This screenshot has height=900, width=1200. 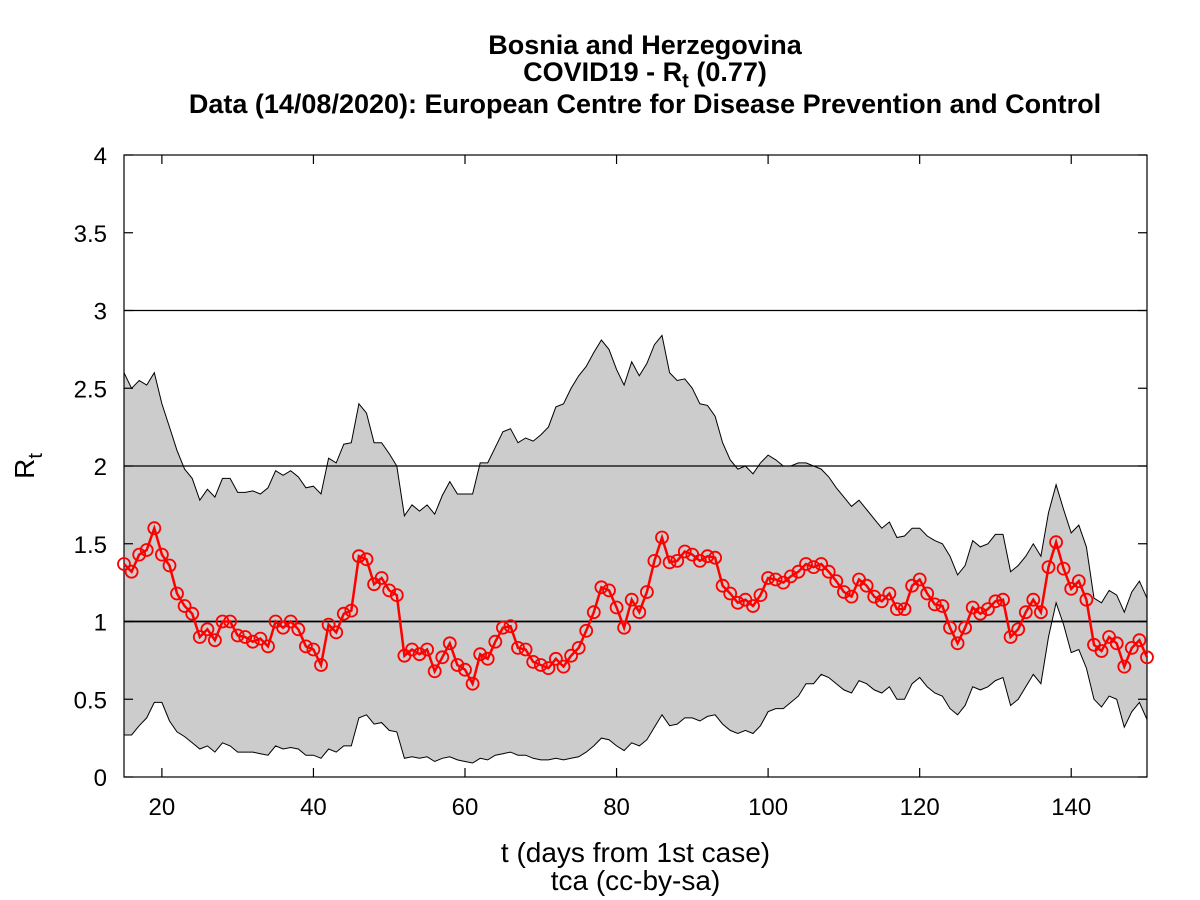 What do you see at coordinates (100, 467) in the screenshot?
I see `y-tick-label: 2` at bounding box center [100, 467].